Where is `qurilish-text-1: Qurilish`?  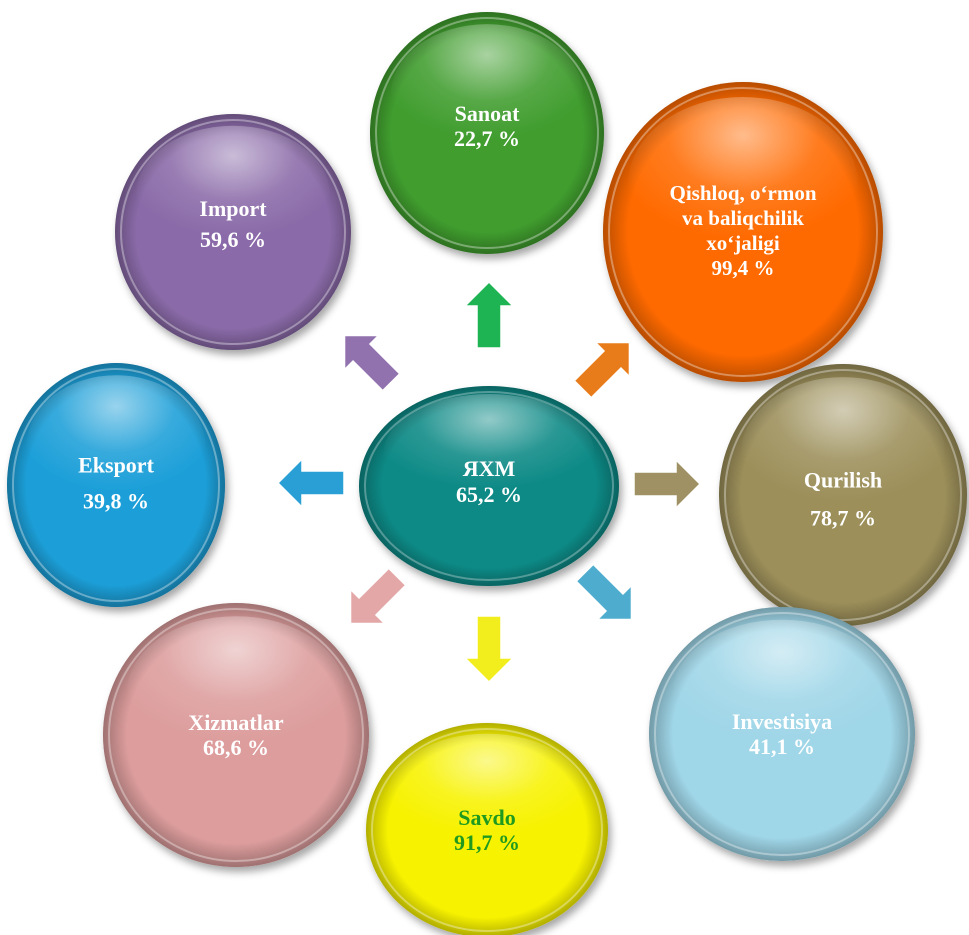
qurilish-text-1: Qurilish is located at coordinates (843, 480).